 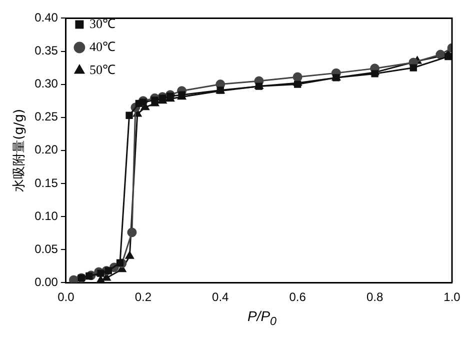 What do you see at coordinates (102, 69) in the screenshot?
I see `legend-label: 50℃` at bounding box center [102, 69].